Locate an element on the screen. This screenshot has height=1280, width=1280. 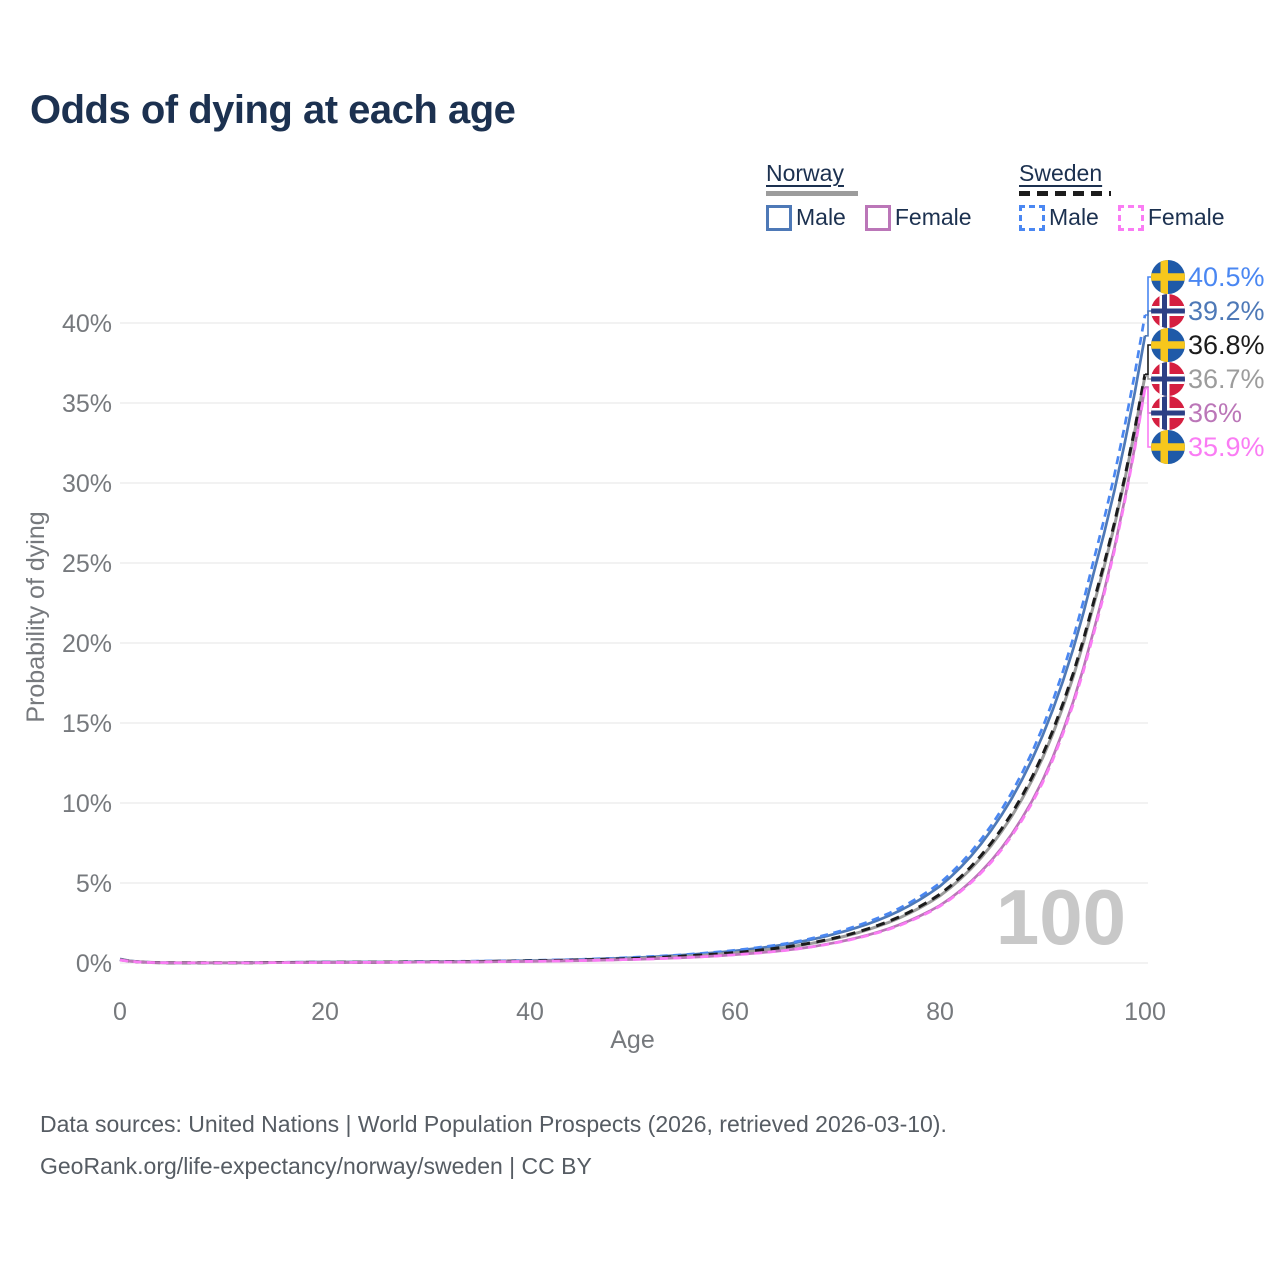
sweden-line-style-swatch is located at coordinates (1065, 193).